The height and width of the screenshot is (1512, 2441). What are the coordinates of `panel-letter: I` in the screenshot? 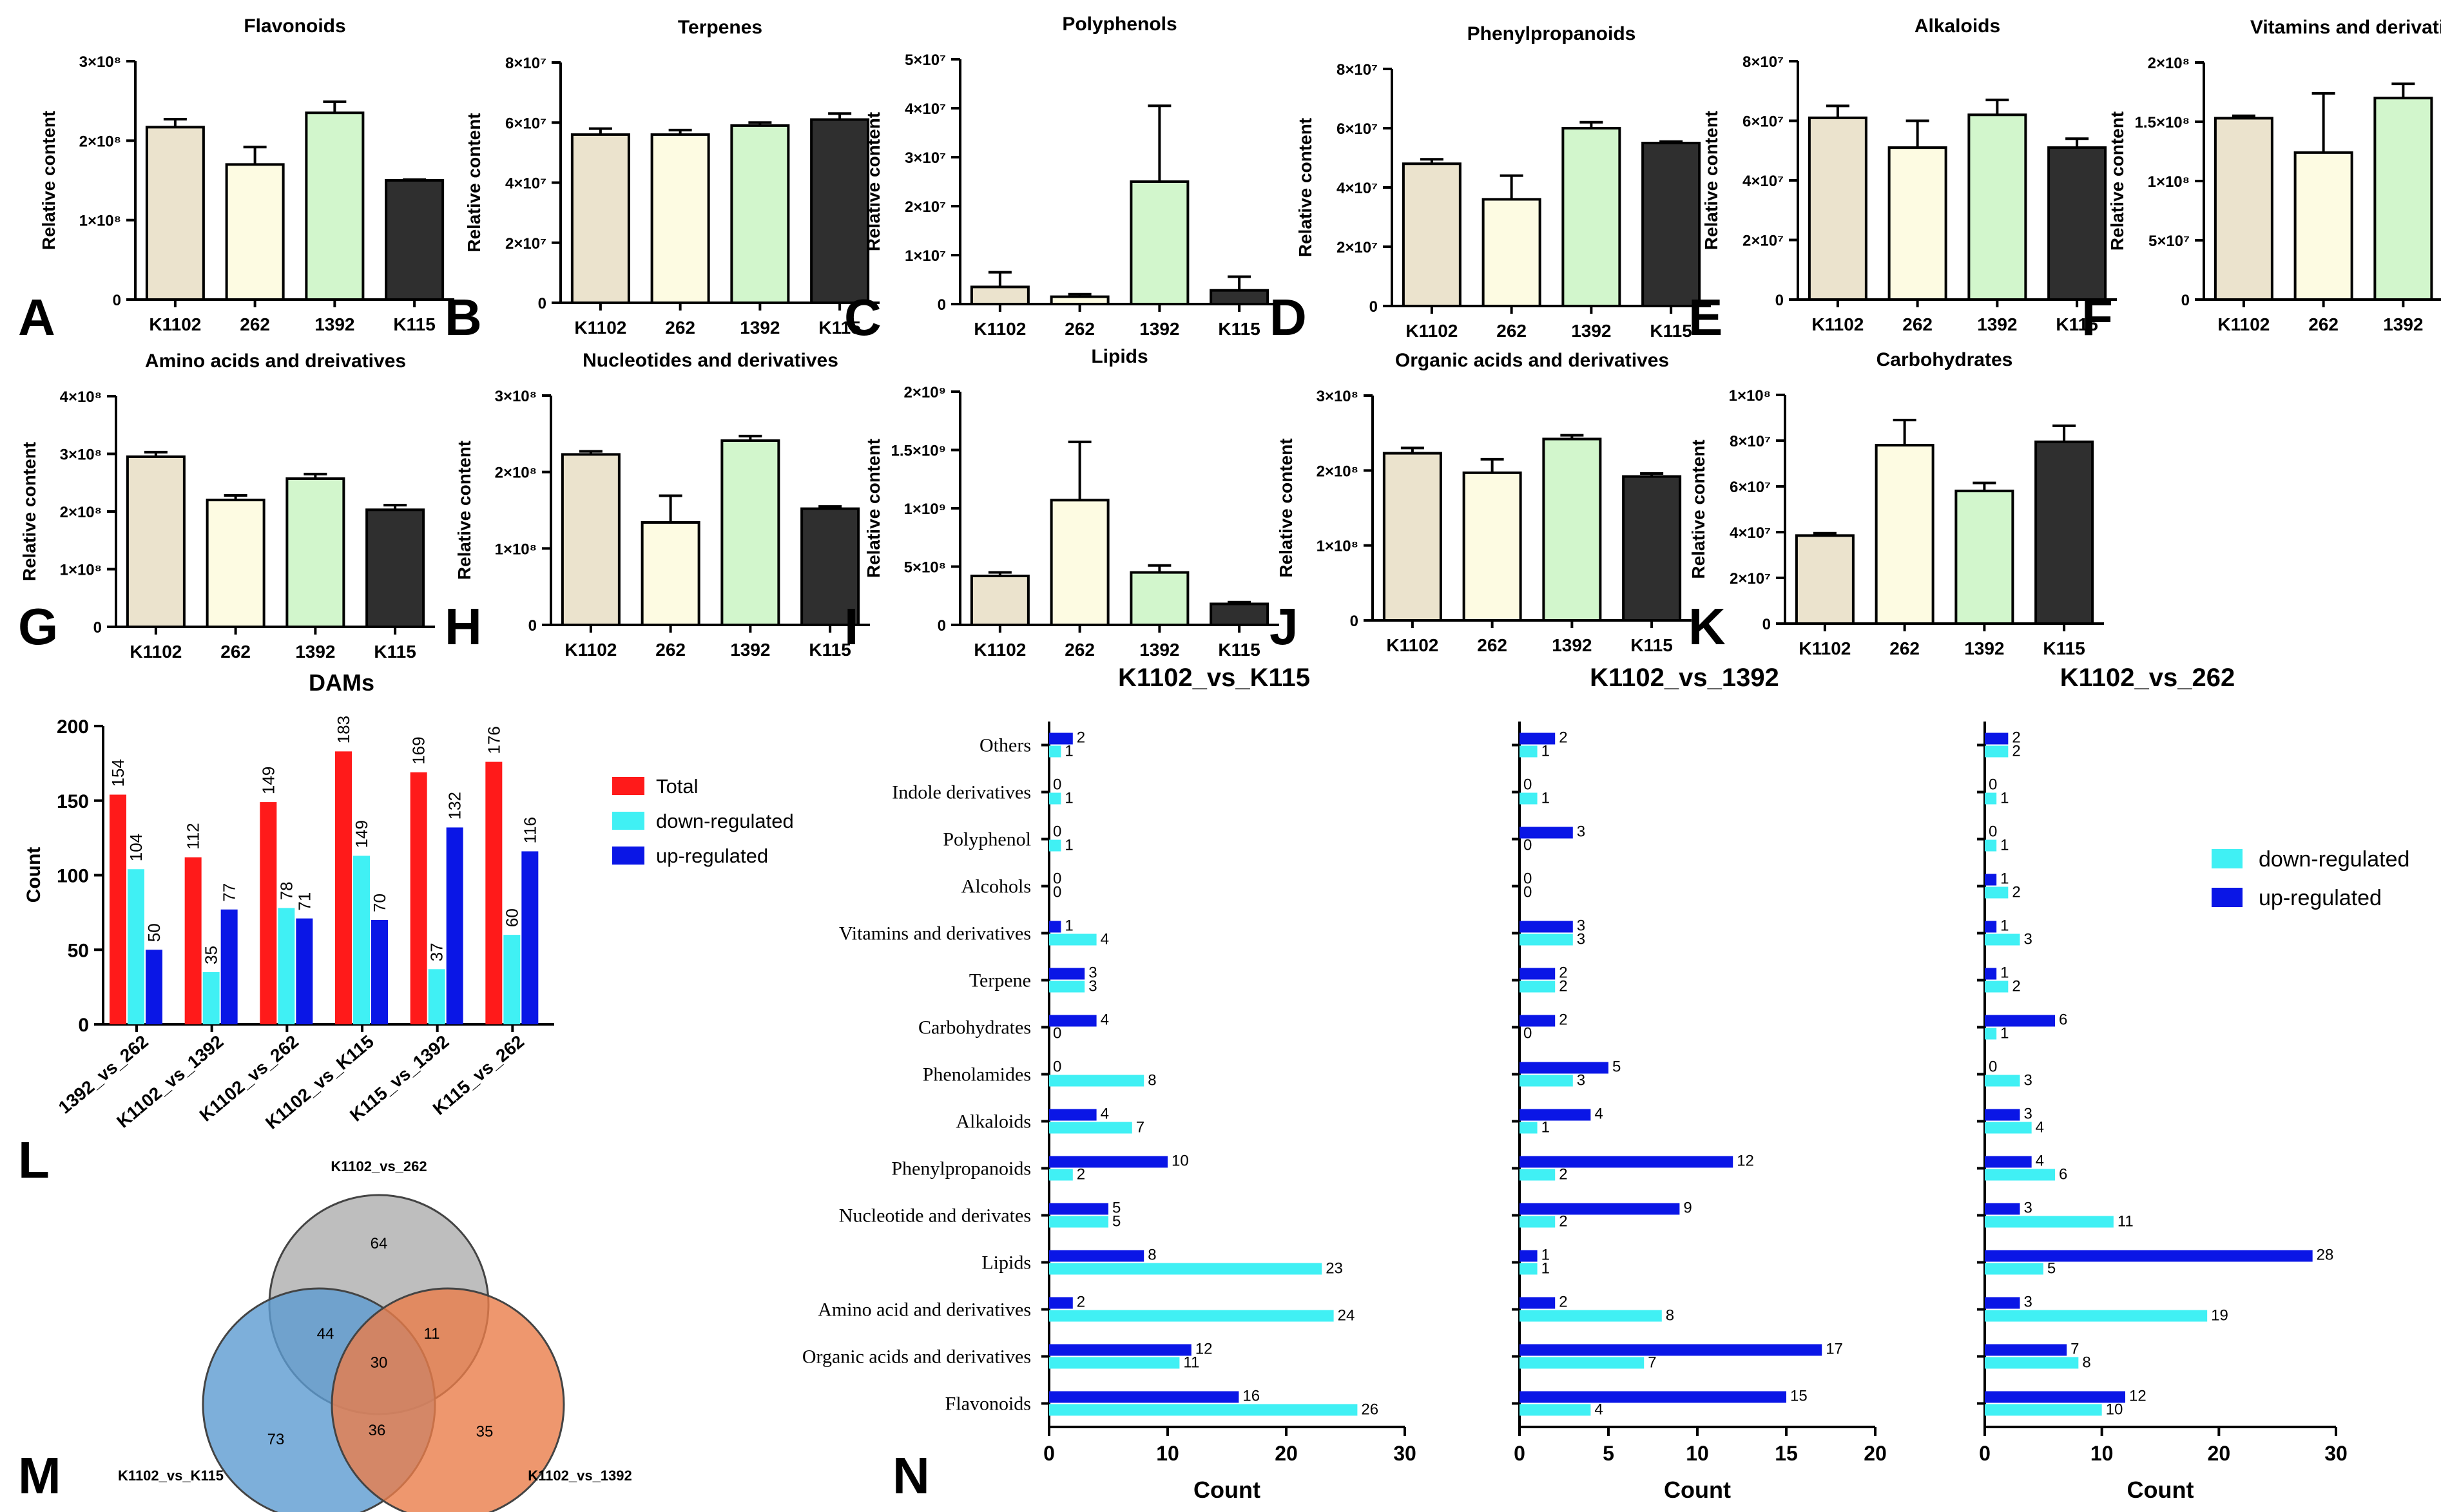 It's located at (851, 626).